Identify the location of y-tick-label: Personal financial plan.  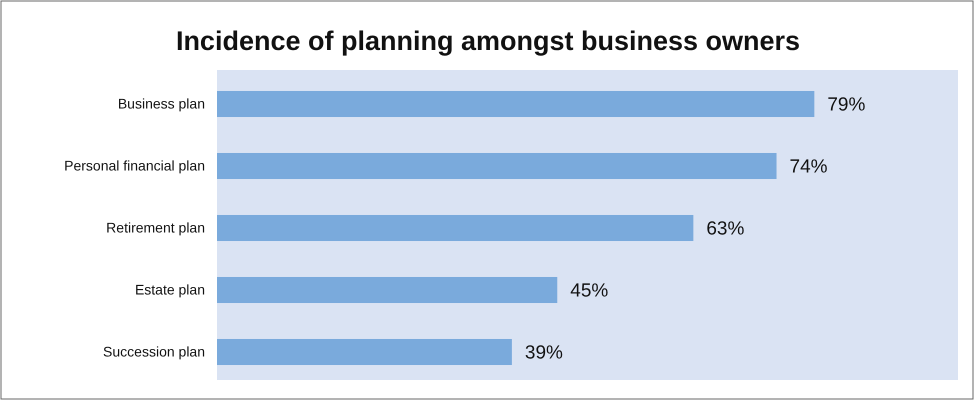
(134, 165).